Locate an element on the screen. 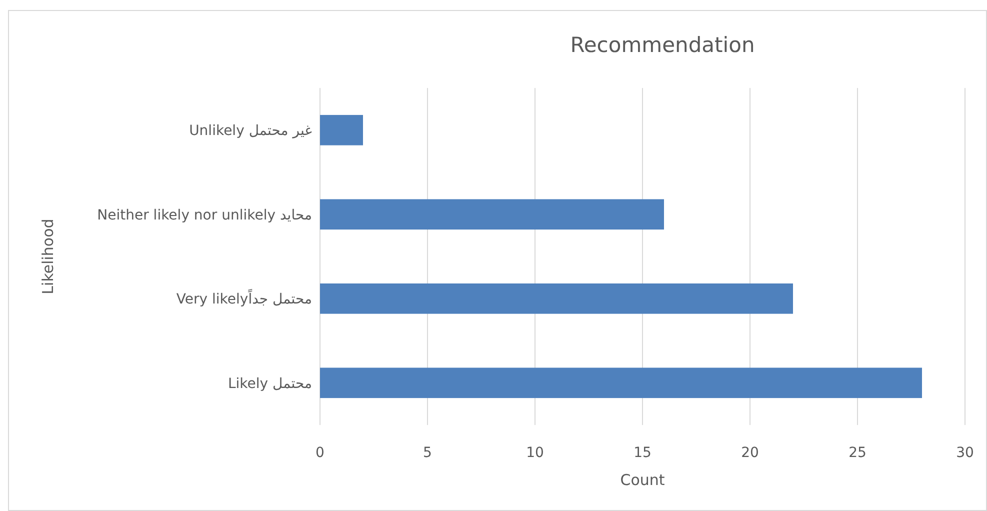  x-tick-label: 30 is located at coordinates (965, 453).